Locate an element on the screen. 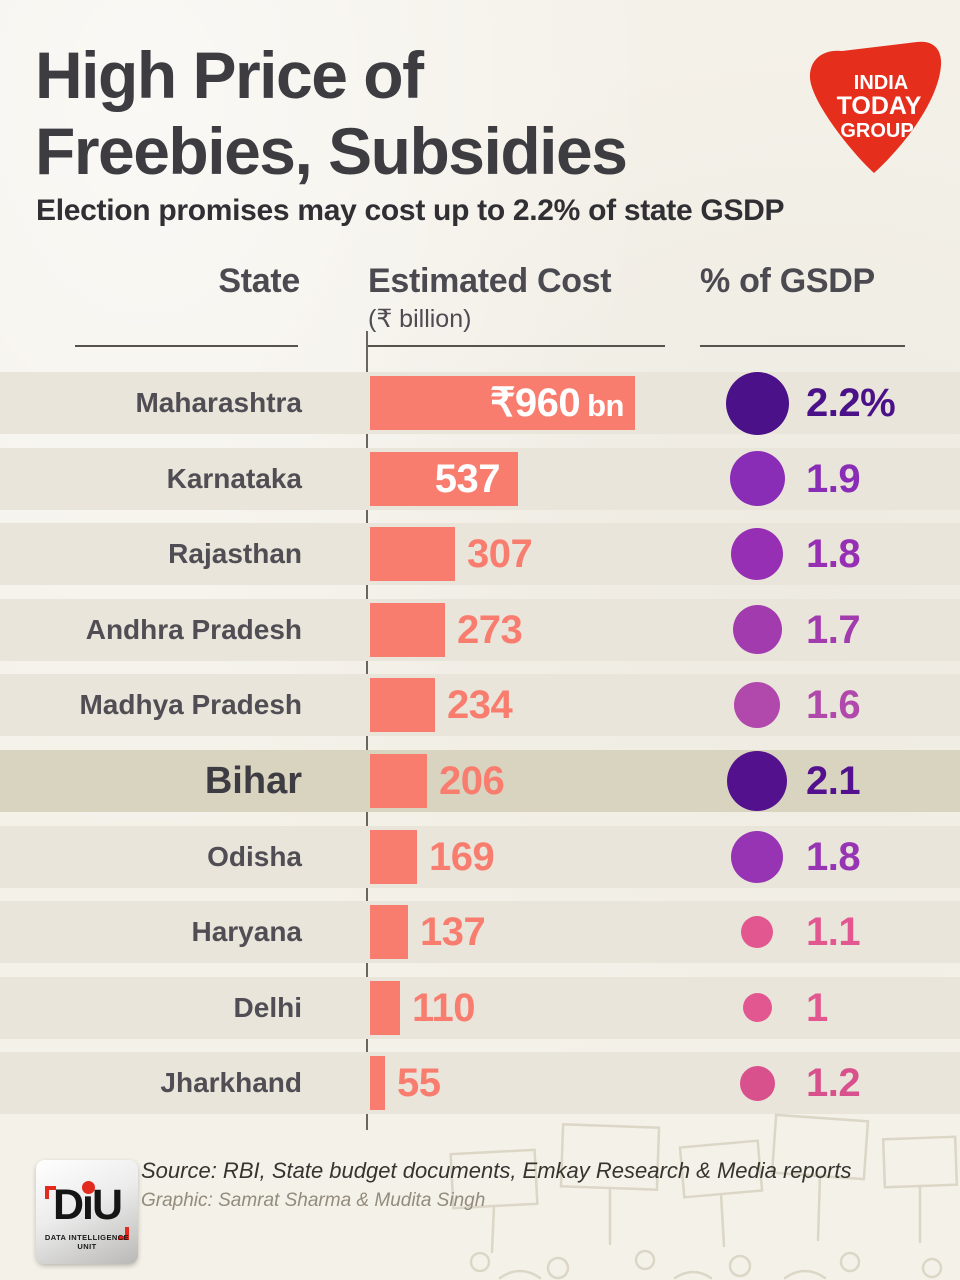  cost-bar: ₹960 bn is located at coordinates (502, 403).